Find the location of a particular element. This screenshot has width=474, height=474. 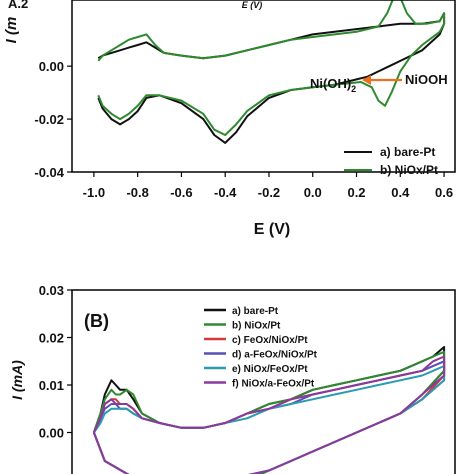

legend-b-label: e) NiOx/FeOx/Pt is located at coordinates (270, 369).